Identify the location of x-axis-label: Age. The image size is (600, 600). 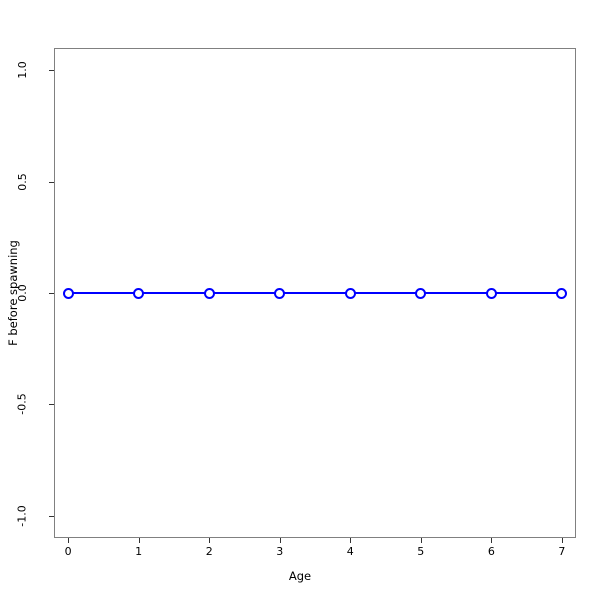
(300, 576).